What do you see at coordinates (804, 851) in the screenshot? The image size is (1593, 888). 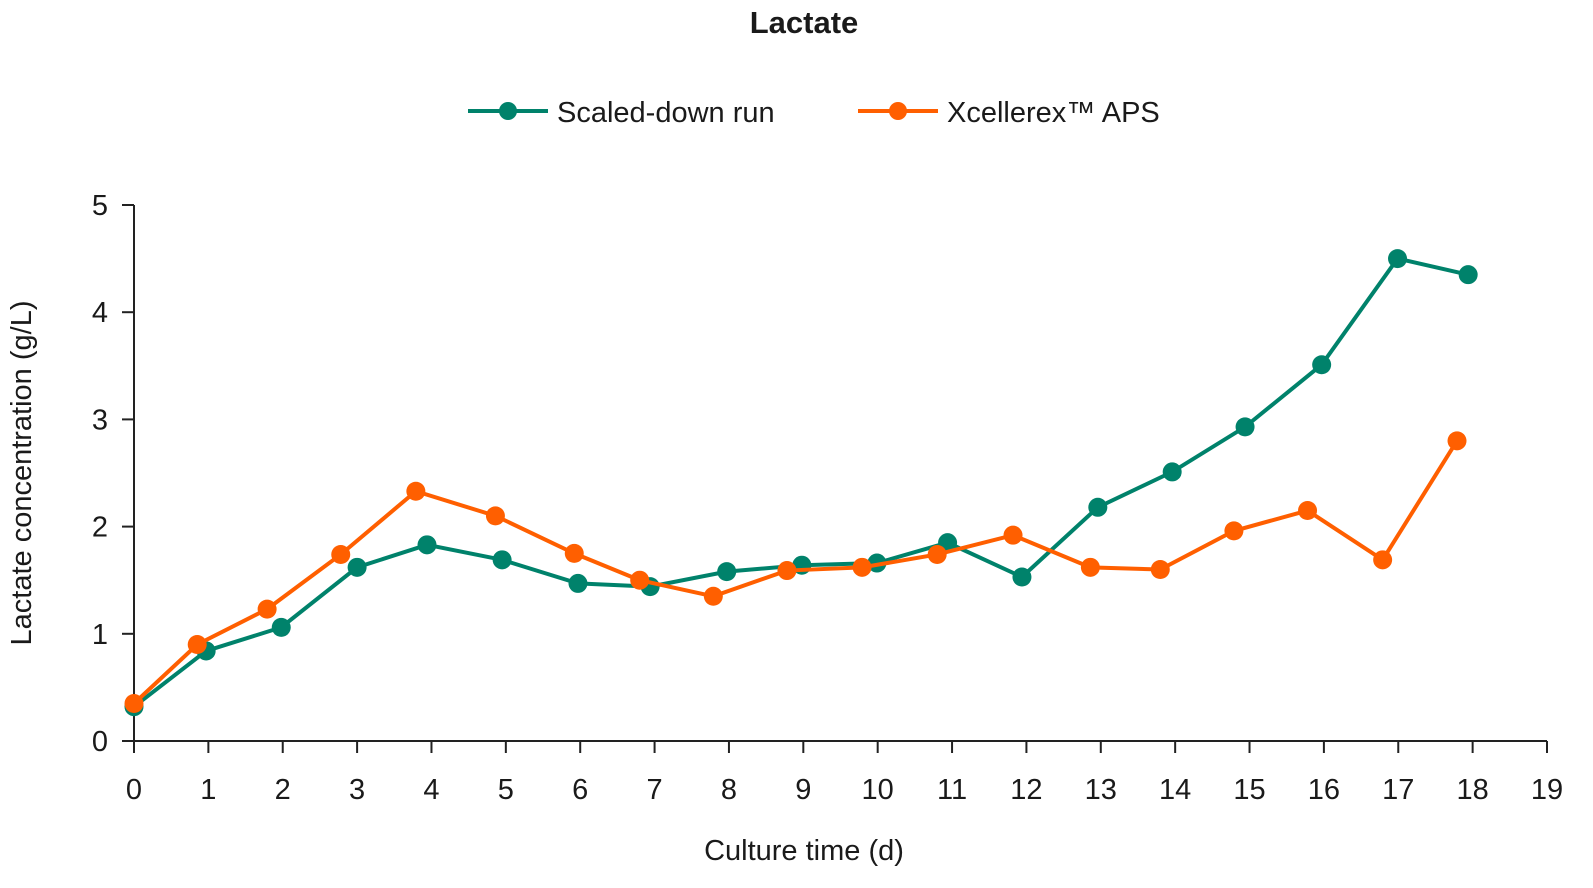 I see `x-axis-label: Culture time (d)` at bounding box center [804, 851].